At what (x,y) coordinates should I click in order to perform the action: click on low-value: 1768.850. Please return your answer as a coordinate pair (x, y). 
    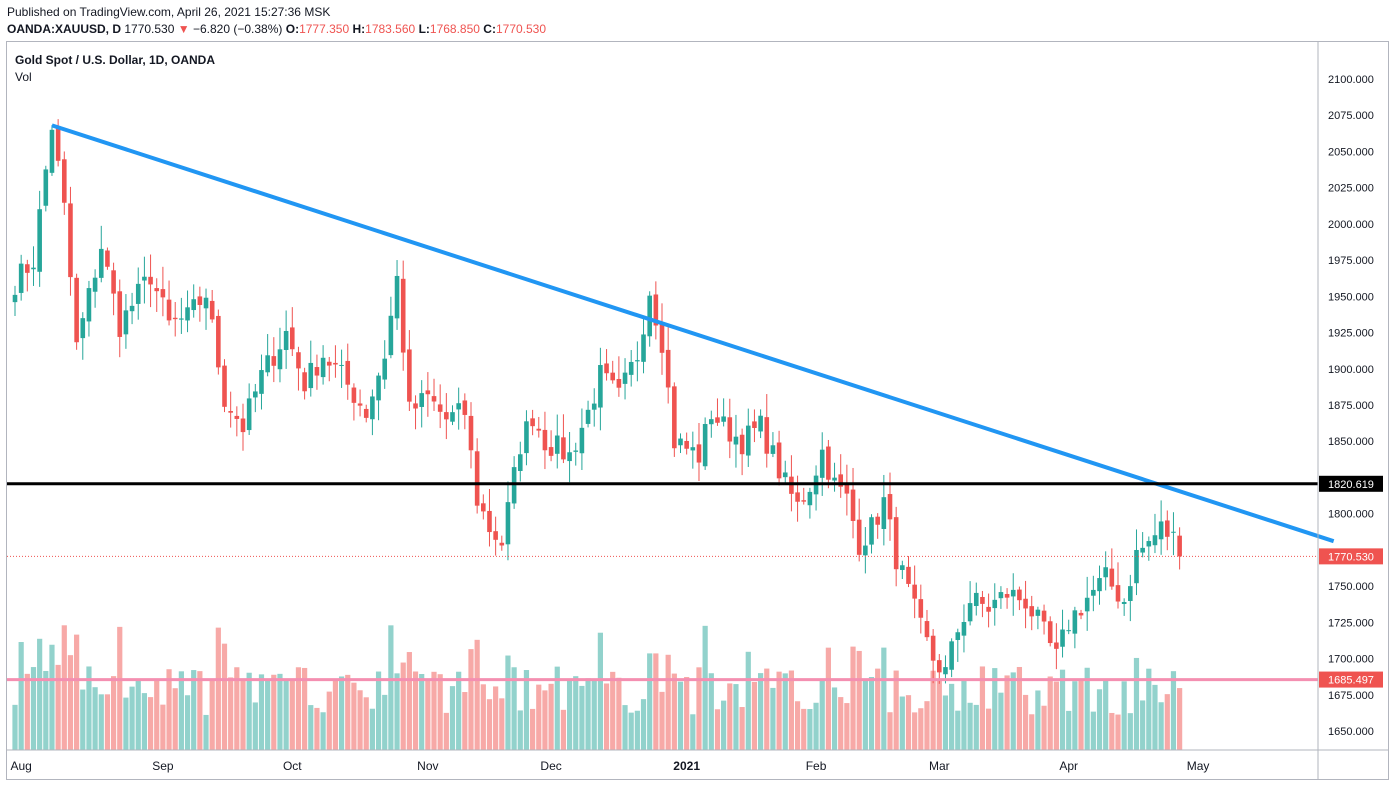
    Looking at the image, I should click on (454, 29).